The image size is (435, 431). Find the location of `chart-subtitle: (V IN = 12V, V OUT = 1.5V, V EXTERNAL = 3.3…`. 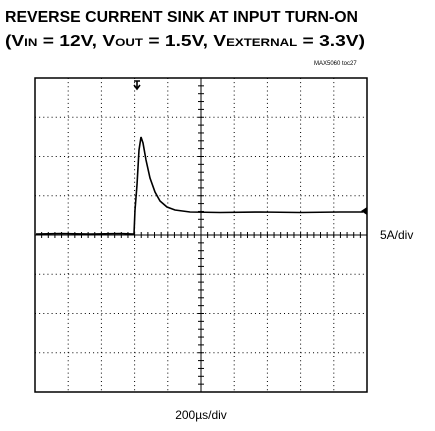

chart-subtitle: (V IN = 12V, V OUT = 1.5V, V EXTERNAL = 3.3… is located at coordinates (185, 41).